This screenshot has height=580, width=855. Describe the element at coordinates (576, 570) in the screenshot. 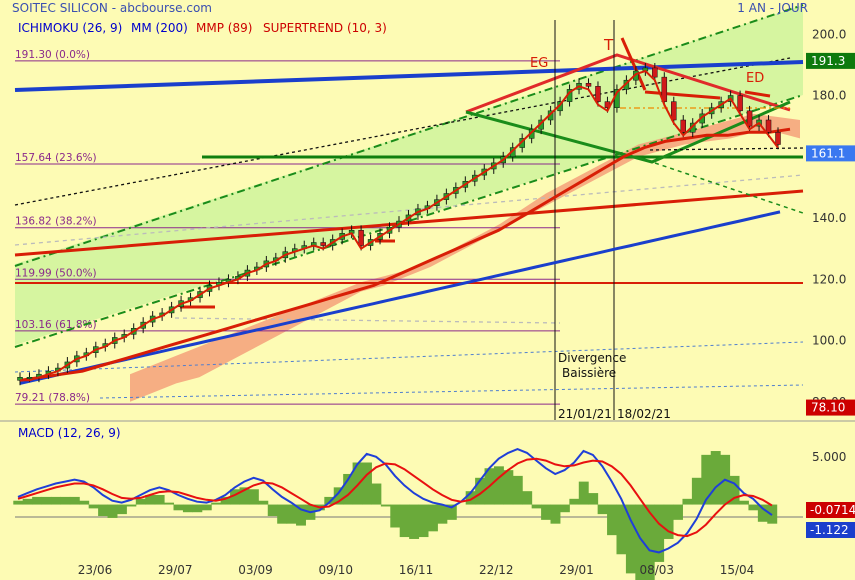

I see `date-tick-label: 29/01` at that location.